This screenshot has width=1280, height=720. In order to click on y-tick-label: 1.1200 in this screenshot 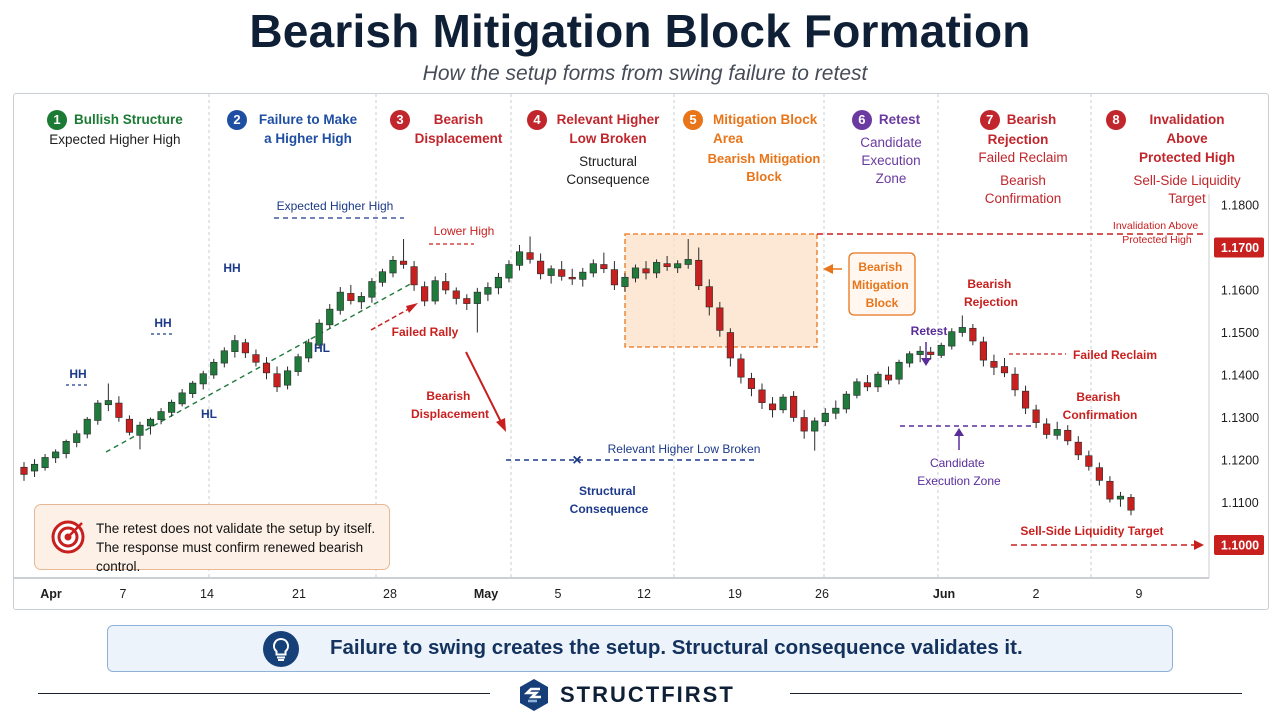, I will do `click(1240, 461)`.